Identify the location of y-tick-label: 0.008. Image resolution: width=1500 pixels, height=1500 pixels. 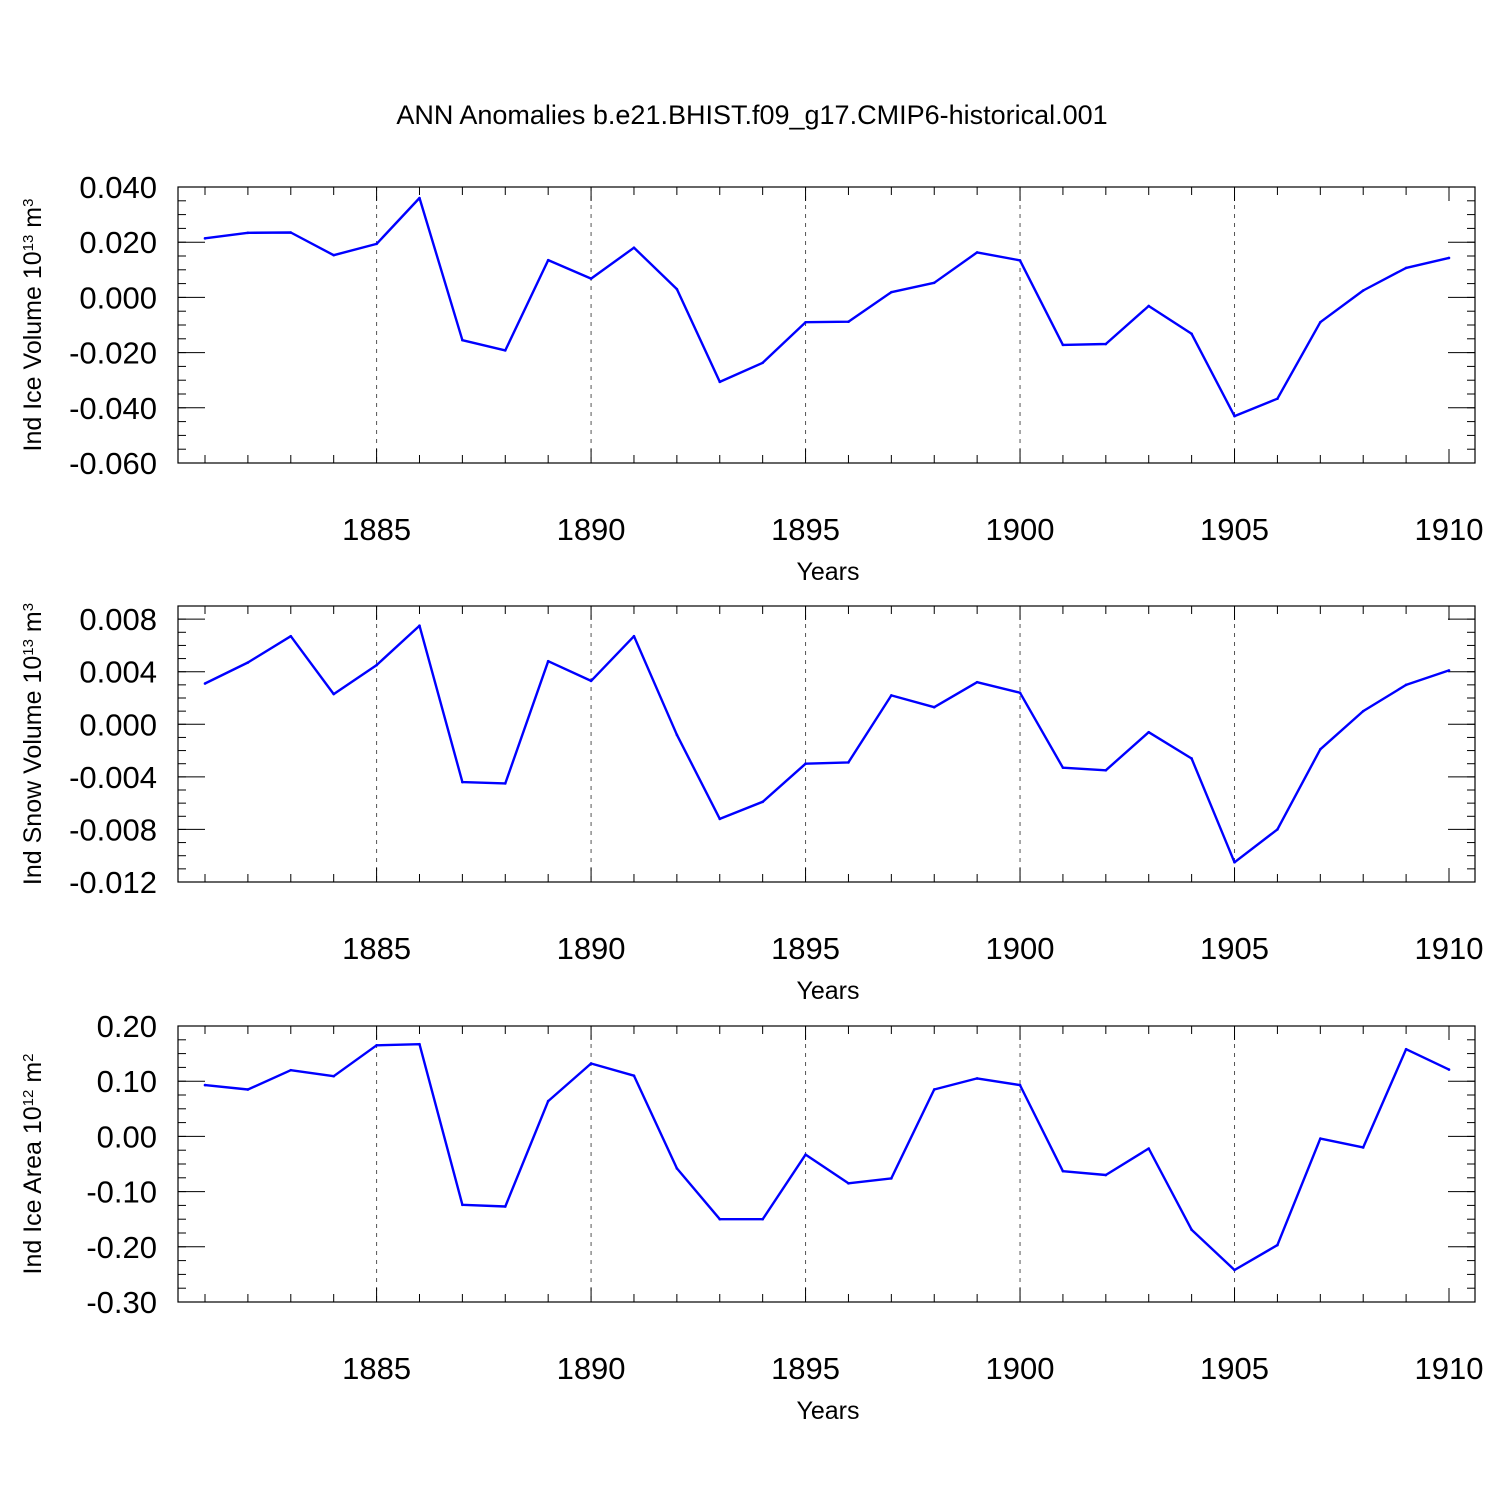
(118, 619).